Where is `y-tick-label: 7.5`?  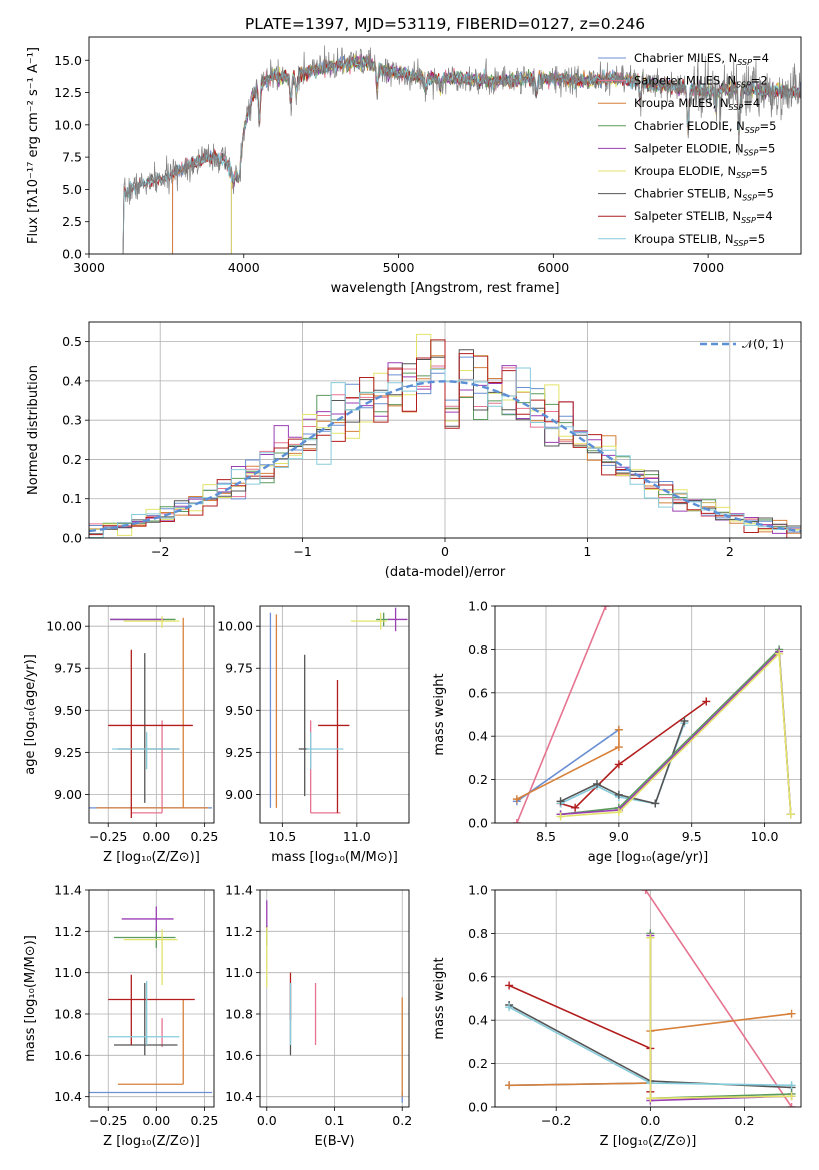
y-tick-label: 7.5 is located at coordinates (72, 157).